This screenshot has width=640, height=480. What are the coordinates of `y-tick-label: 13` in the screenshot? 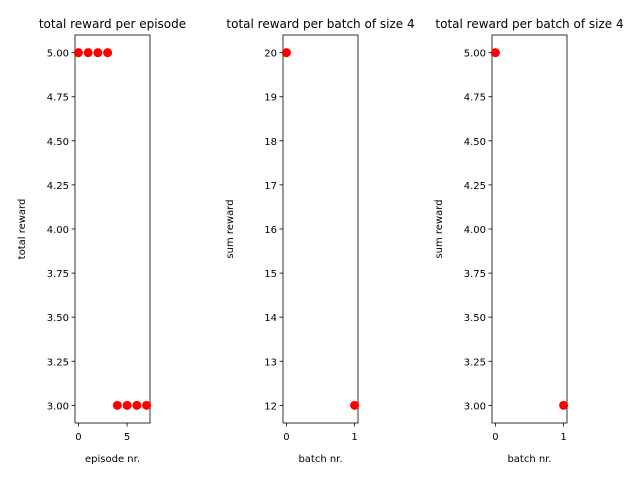 It's located at (270, 362).